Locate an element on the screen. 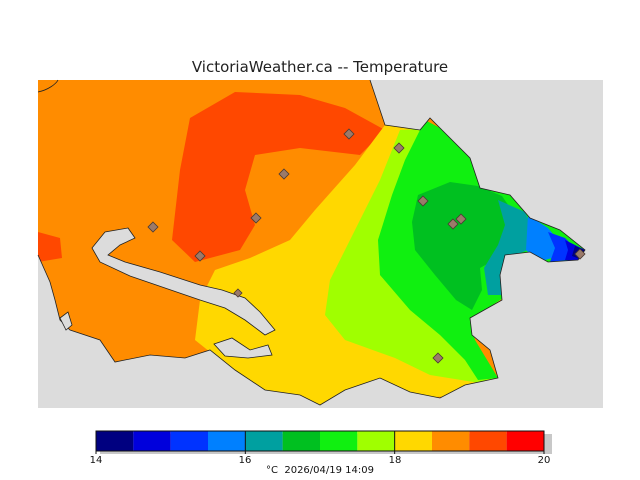 Image resolution: width=640 pixels, height=480 pixels. legend-tick-label: 16 is located at coordinates (245, 460).